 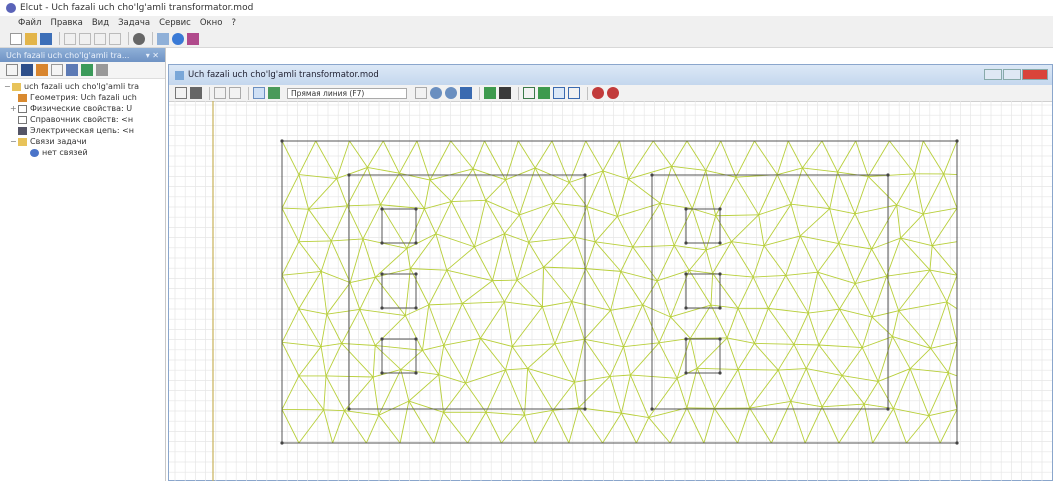 I want to click on solve-run-icon, so click(x=613, y=93).